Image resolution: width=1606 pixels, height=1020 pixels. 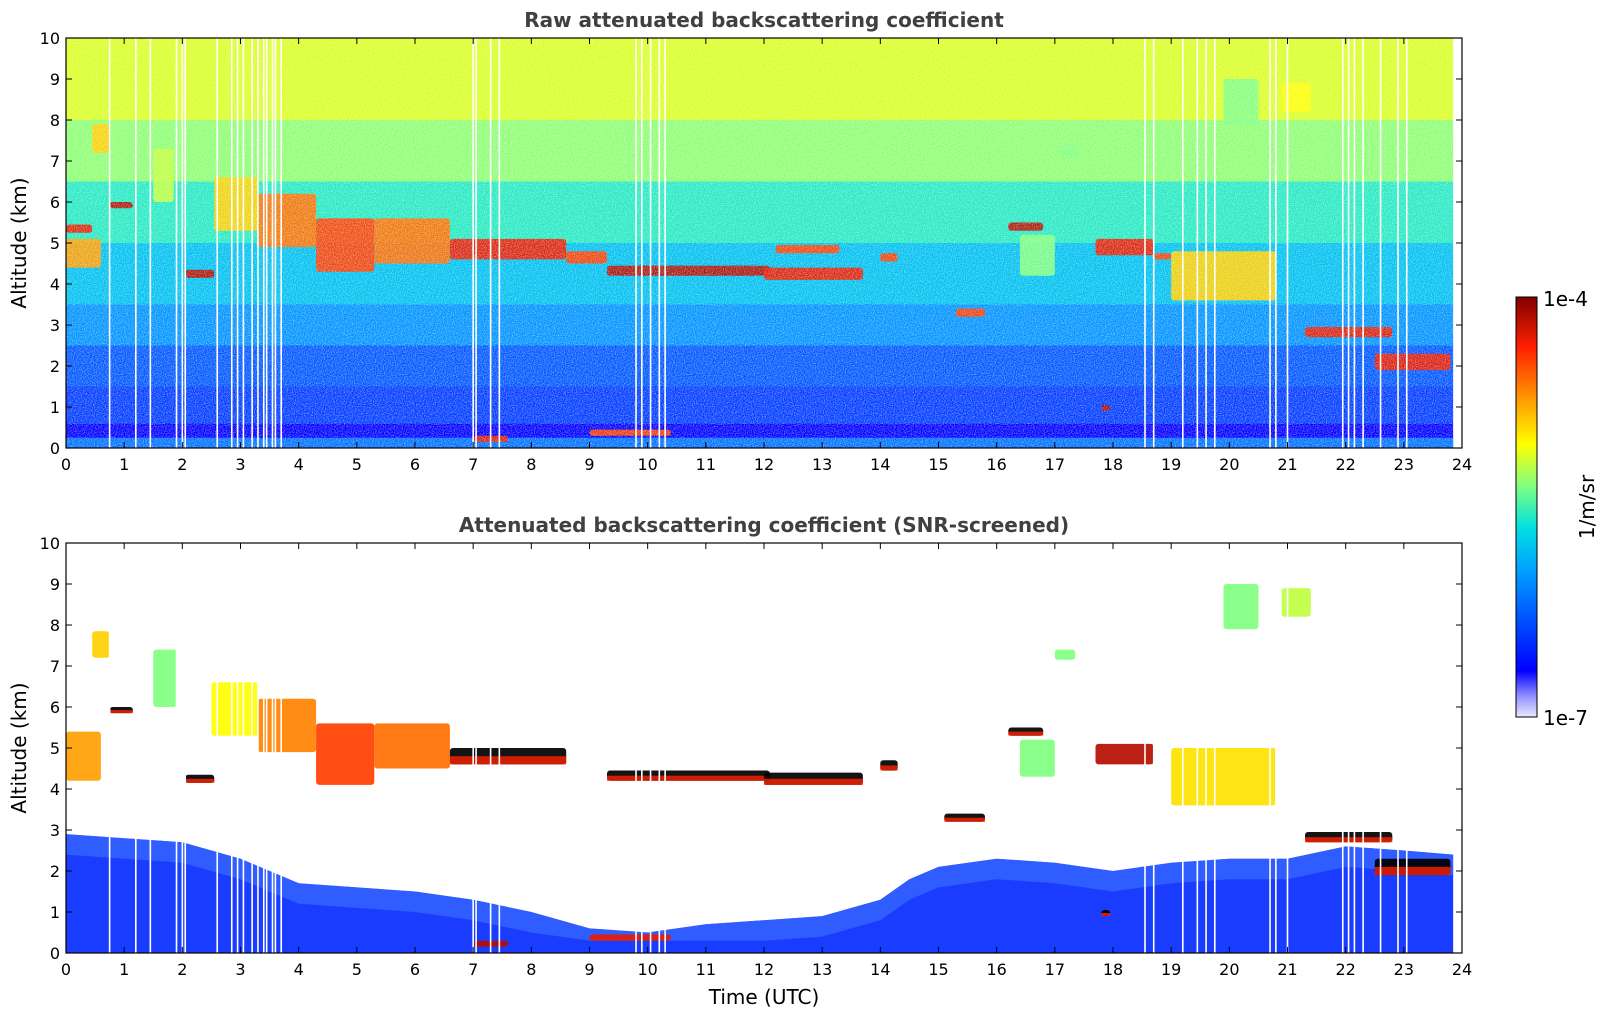 I want to click on x-tick-label: 3, so click(x=240, y=969).